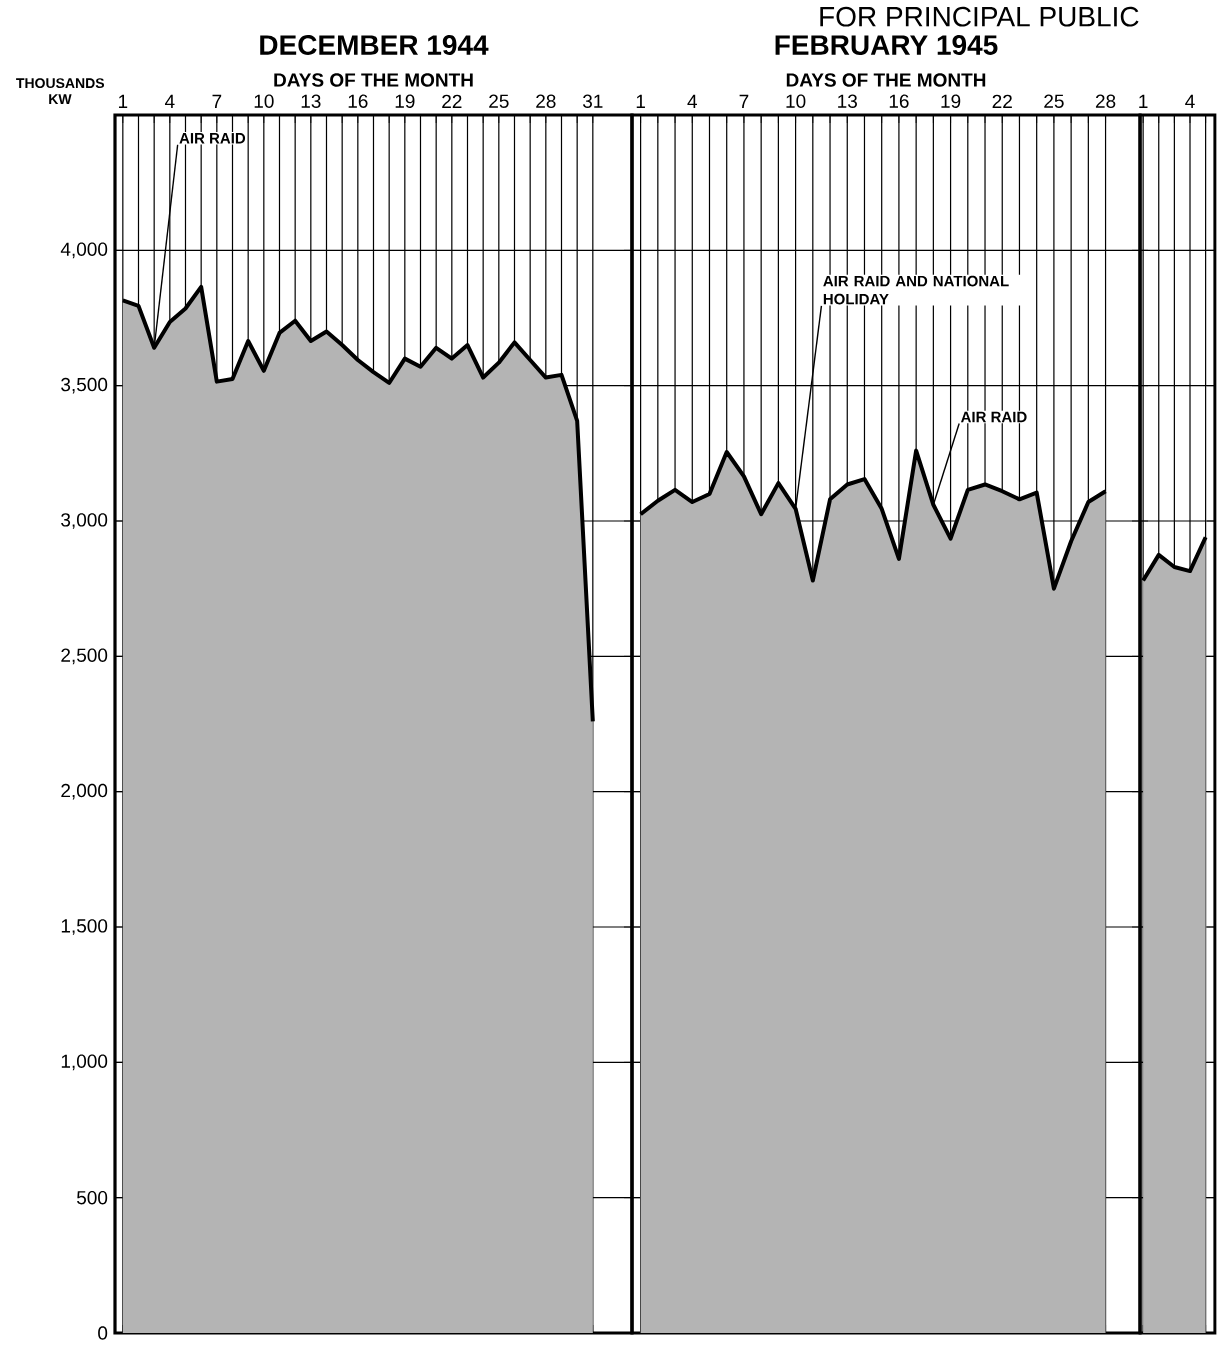 Image resolution: width=1217 pixels, height=1349 pixels. What do you see at coordinates (84, 656) in the screenshot?
I see `y-tick-label: 2,500` at bounding box center [84, 656].